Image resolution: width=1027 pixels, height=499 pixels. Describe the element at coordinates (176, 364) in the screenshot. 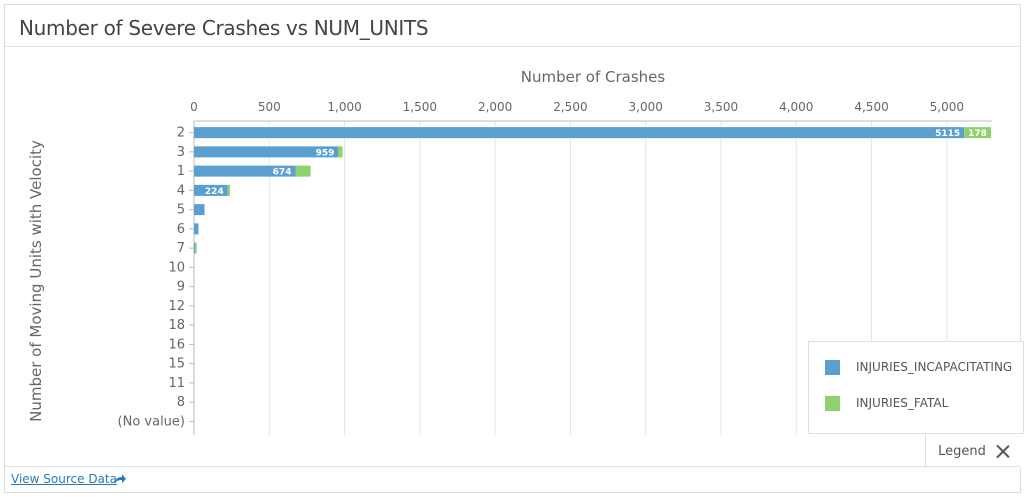

I see `y-tick-label: 15` at that location.